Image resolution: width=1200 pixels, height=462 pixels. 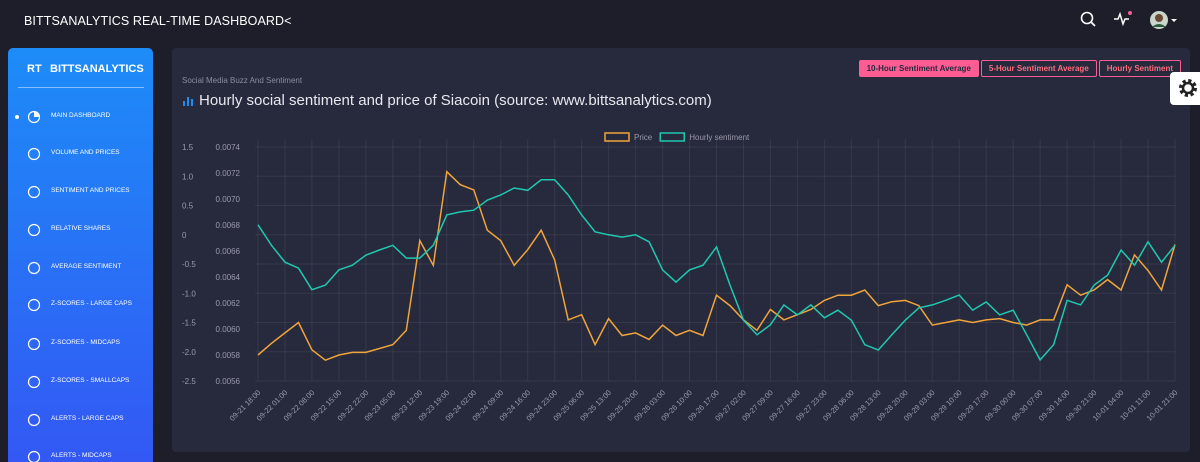 I want to click on search-icon, so click(x=1087, y=18).